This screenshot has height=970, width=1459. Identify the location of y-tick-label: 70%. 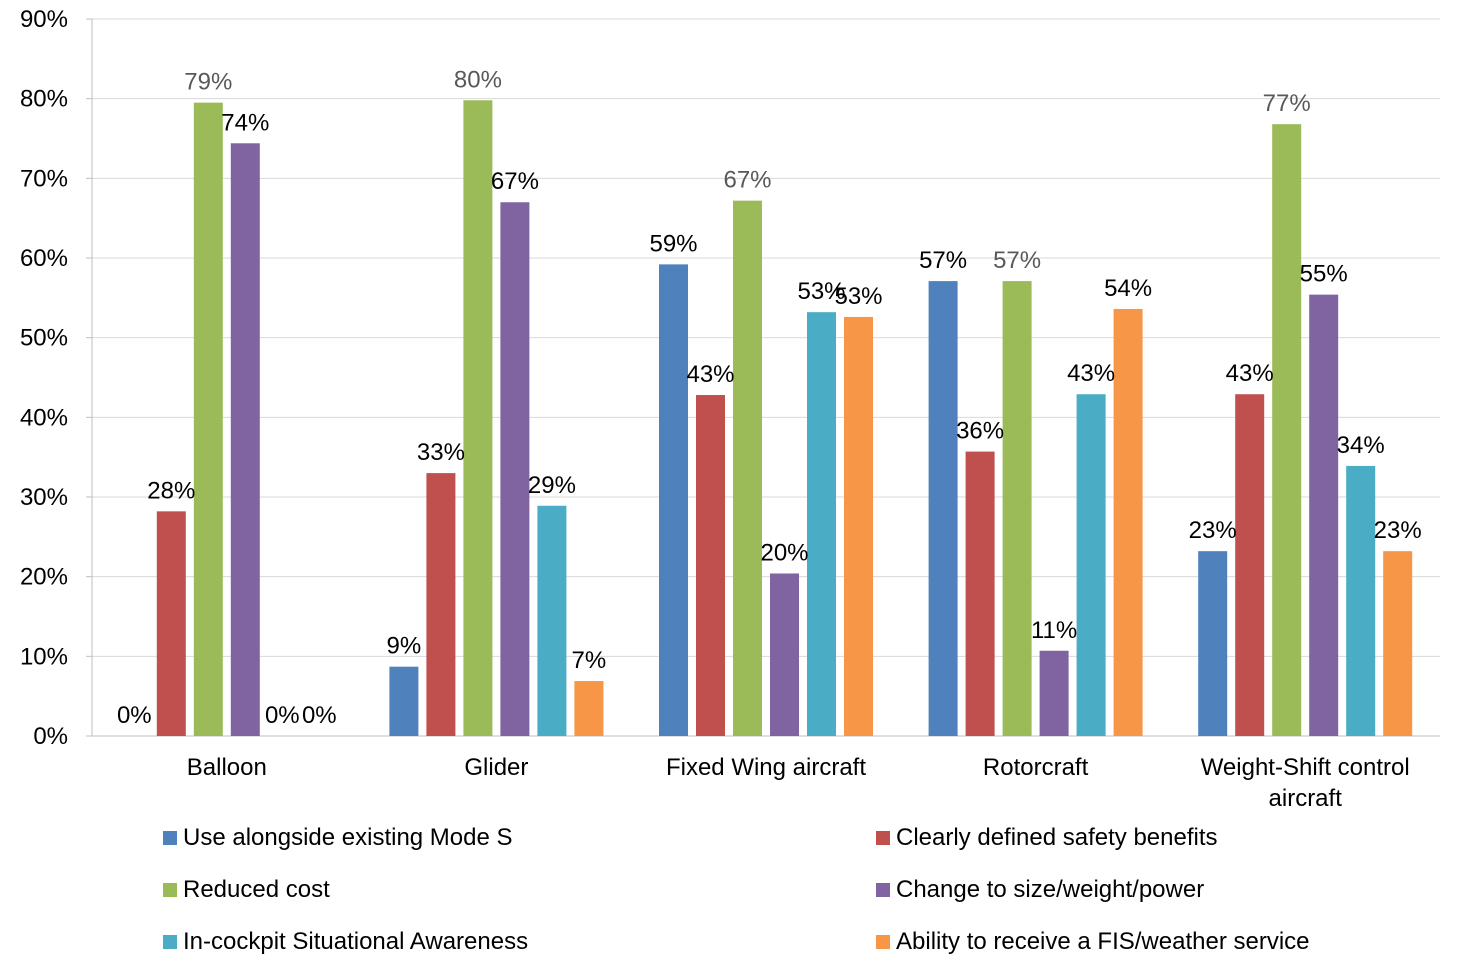
(44, 178).